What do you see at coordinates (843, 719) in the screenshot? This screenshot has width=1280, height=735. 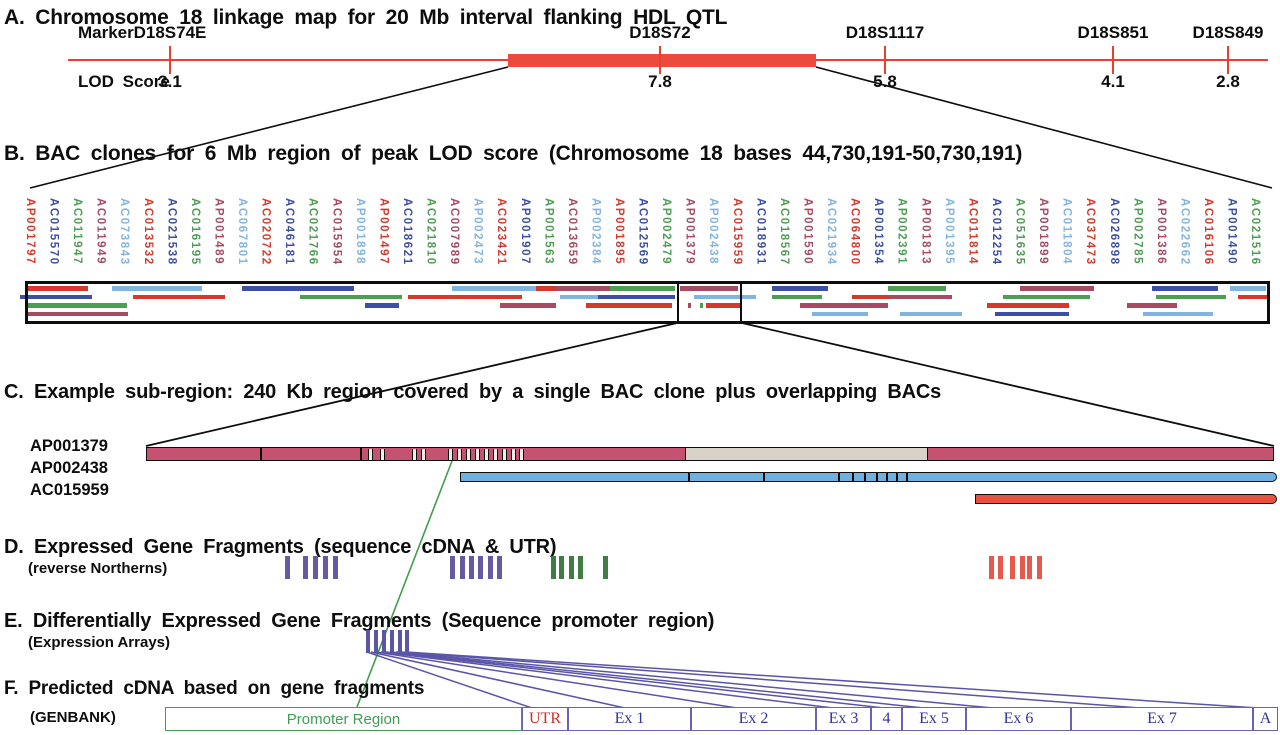 I see `cdna-box-ex-3: Ex 3` at bounding box center [843, 719].